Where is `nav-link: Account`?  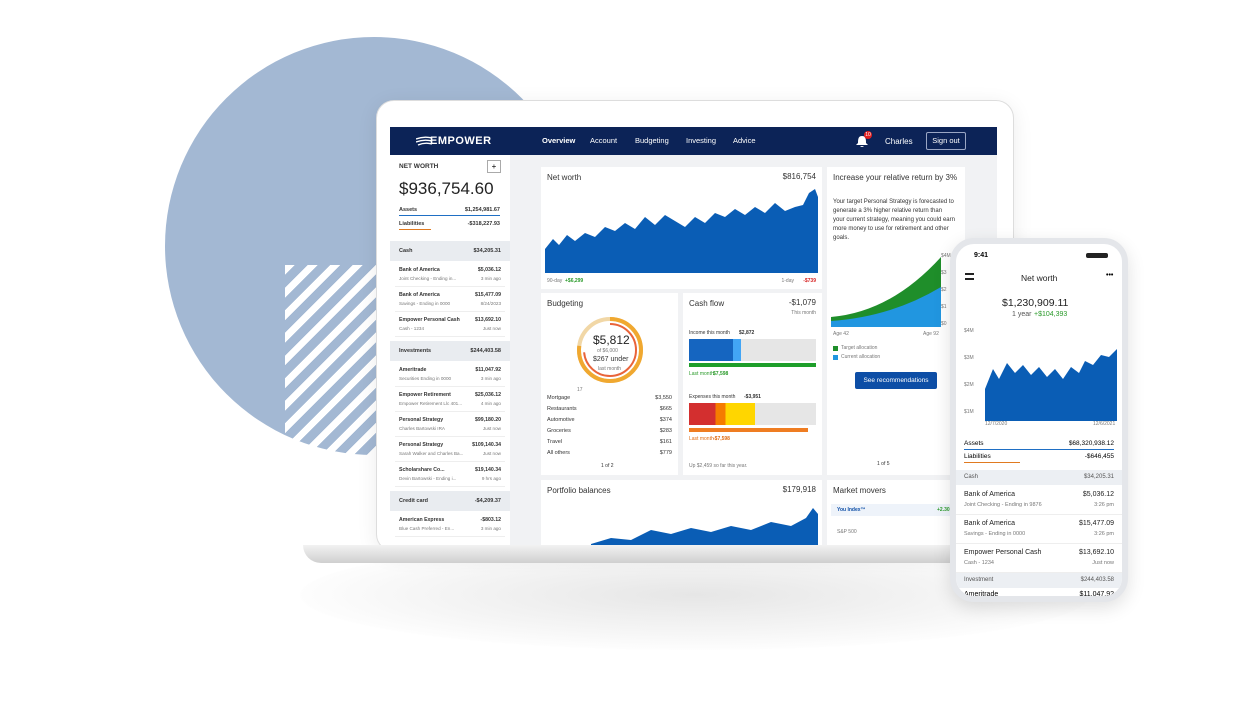
nav-link: Account is located at coordinates (604, 140).